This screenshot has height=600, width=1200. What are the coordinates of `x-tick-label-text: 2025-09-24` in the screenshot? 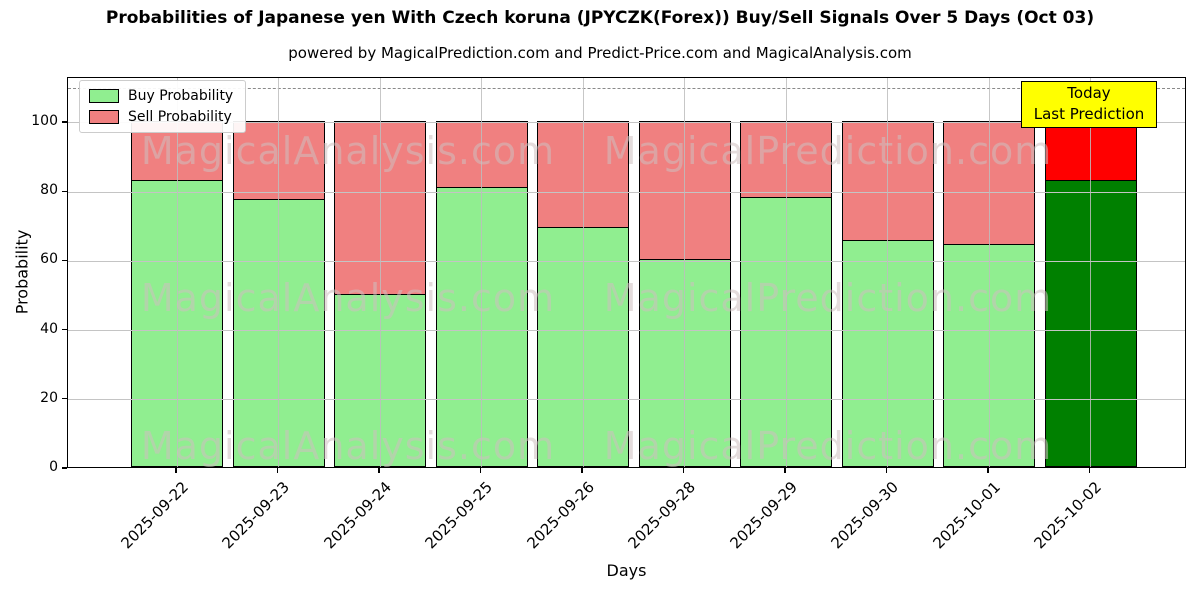 It's located at (357, 515).